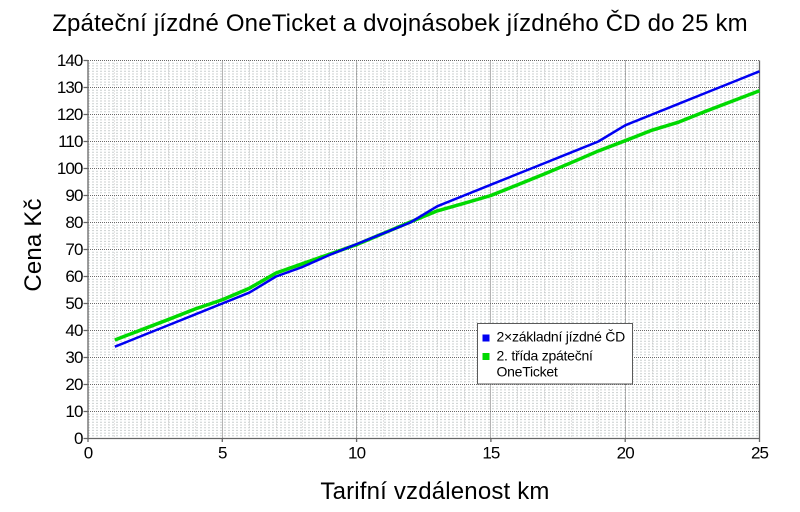  What do you see at coordinates (561, 337) in the screenshot?
I see `svg-text: 2×základní jízdné ČD` at bounding box center [561, 337].